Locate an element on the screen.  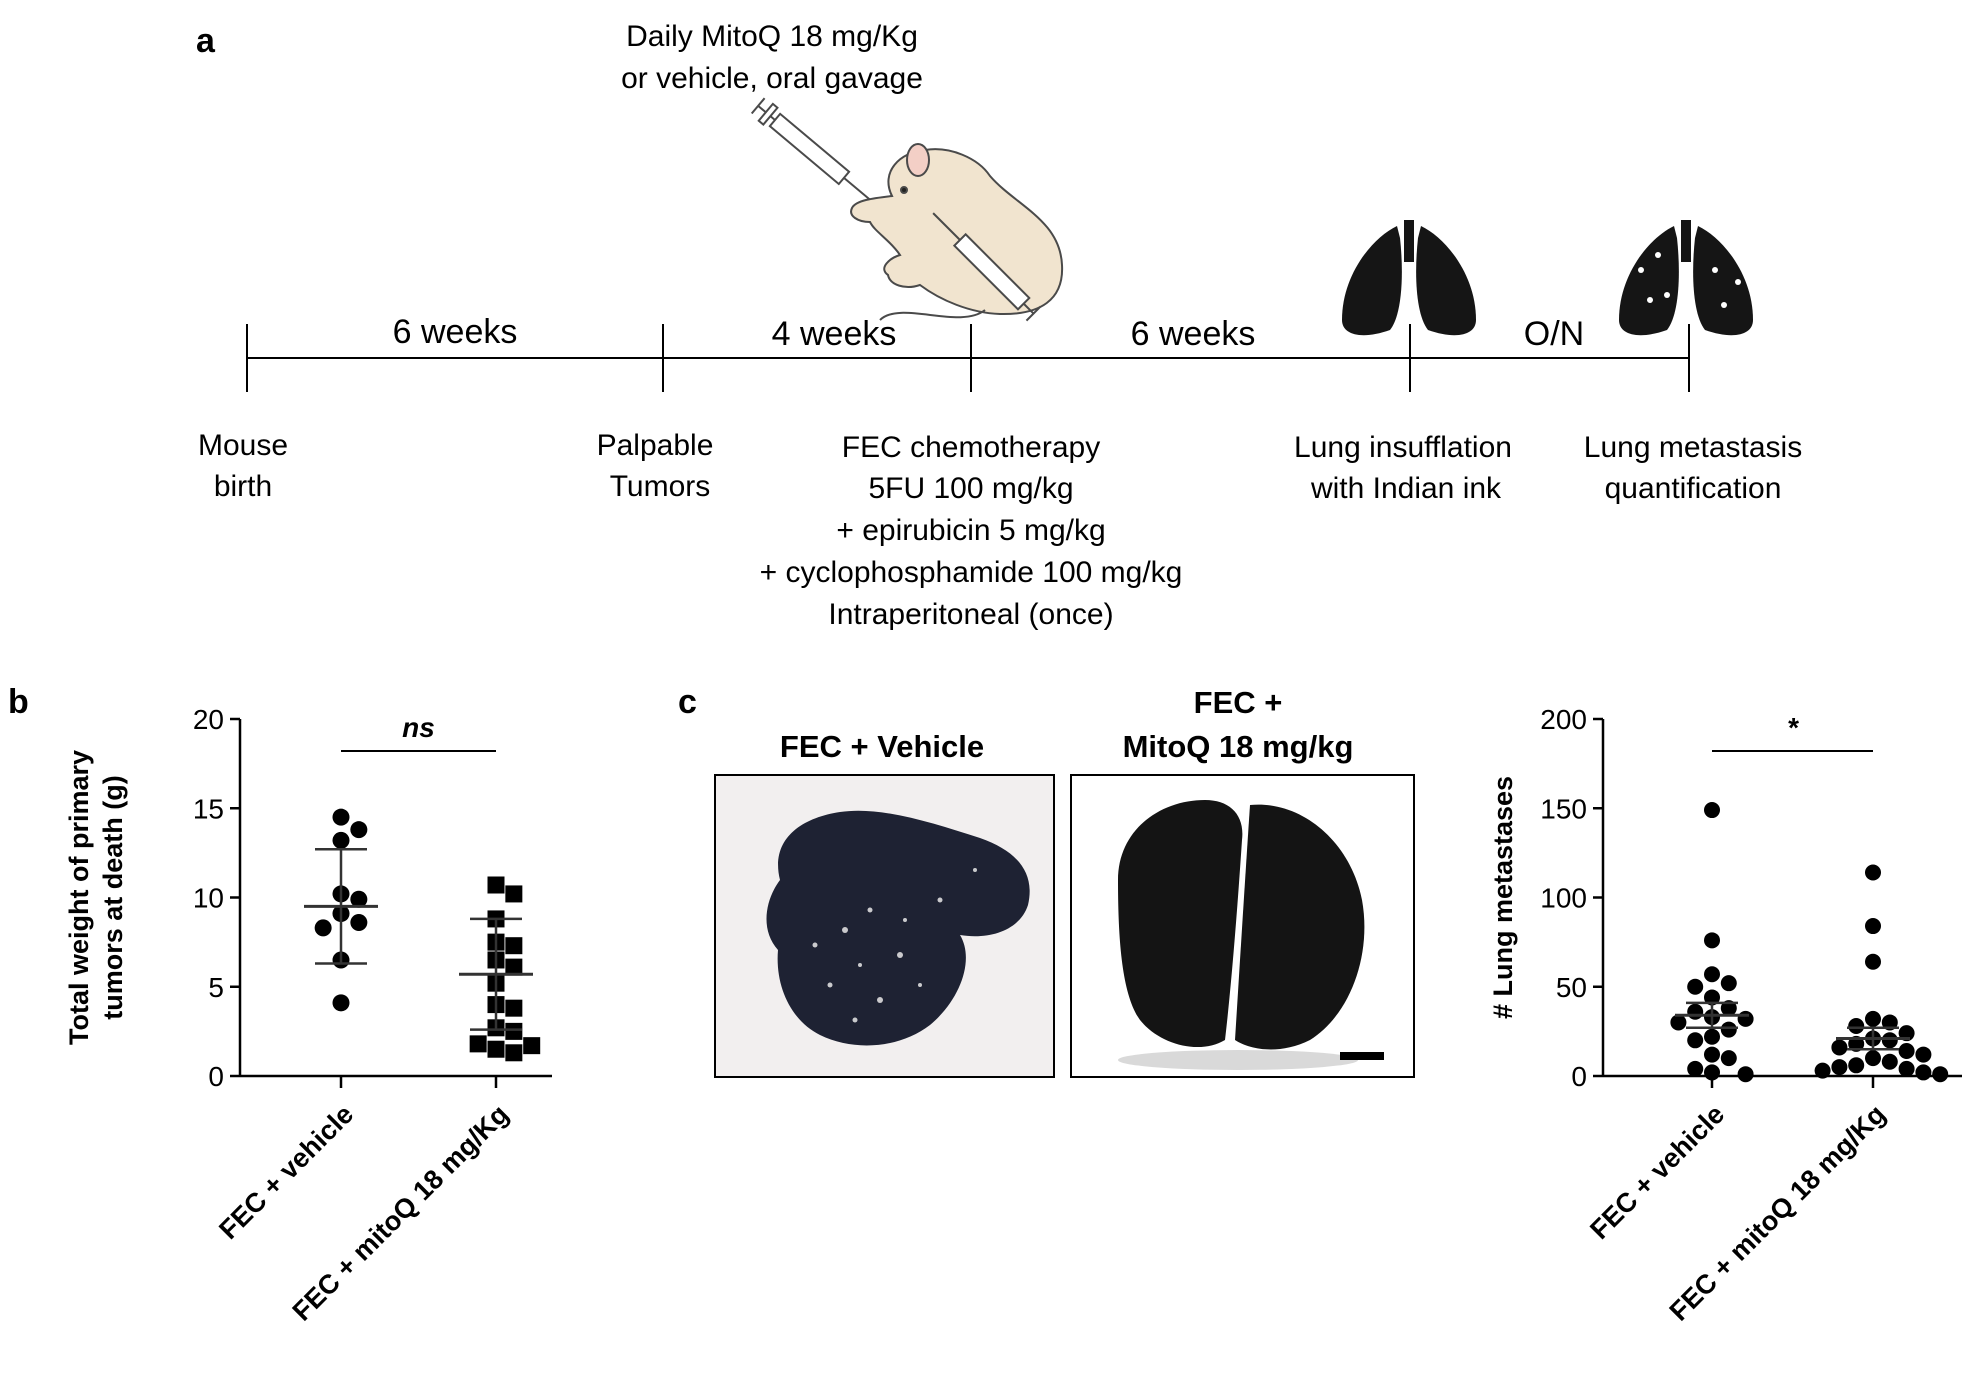
panel-a-label: a is located at coordinates (206, 41).